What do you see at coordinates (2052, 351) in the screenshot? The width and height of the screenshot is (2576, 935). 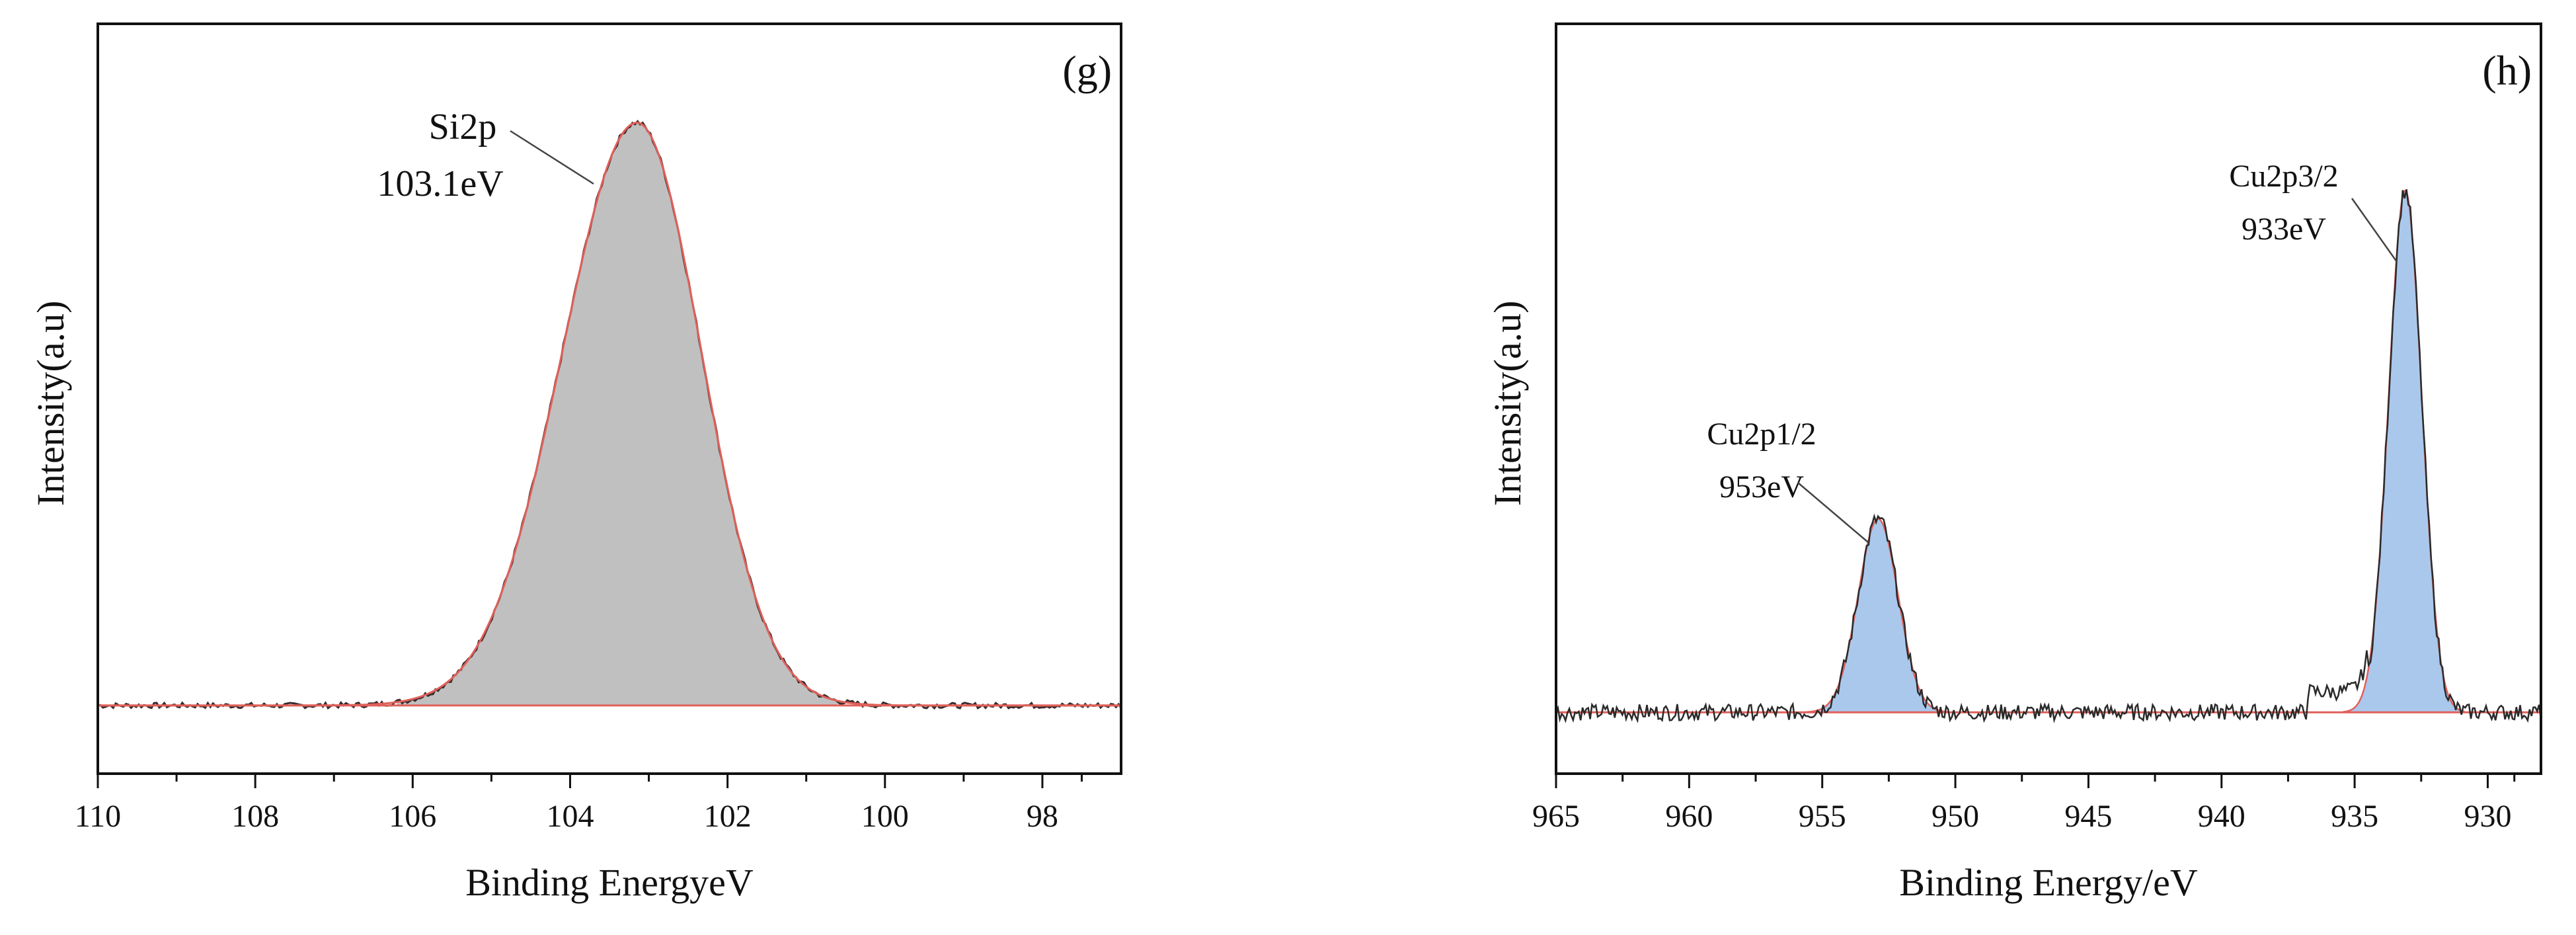 I see `chart-h-annotations: Cu2p1/2 953eV Cu2p3/2 933eV` at bounding box center [2052, 351].